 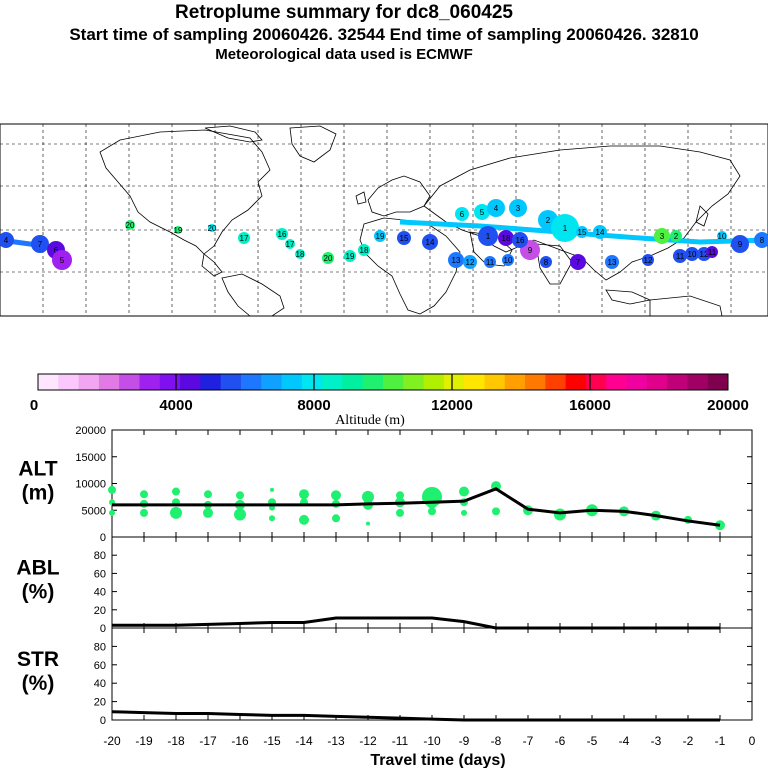 I want to click on y-tick-label: 40, so click(x=100, y=684).